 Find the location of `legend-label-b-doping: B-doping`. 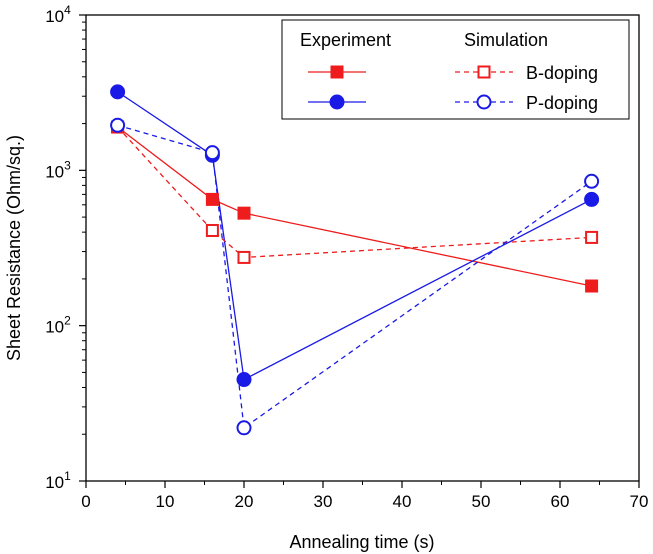

legend-label-b-doping: B-doping is located at coordinates (562, 73).